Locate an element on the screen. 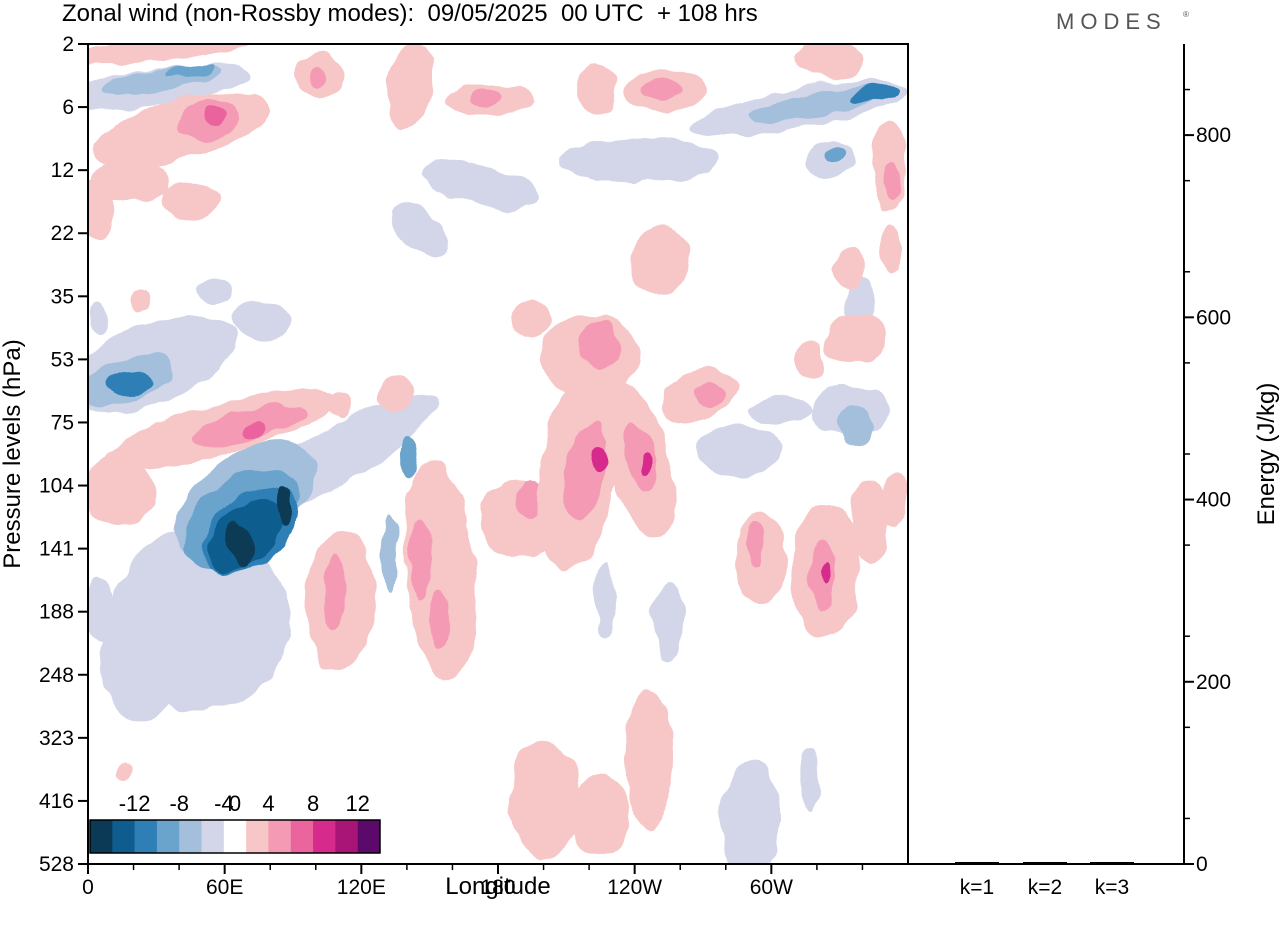  y-tick-label: 2 is located at coordinates (68, 44).